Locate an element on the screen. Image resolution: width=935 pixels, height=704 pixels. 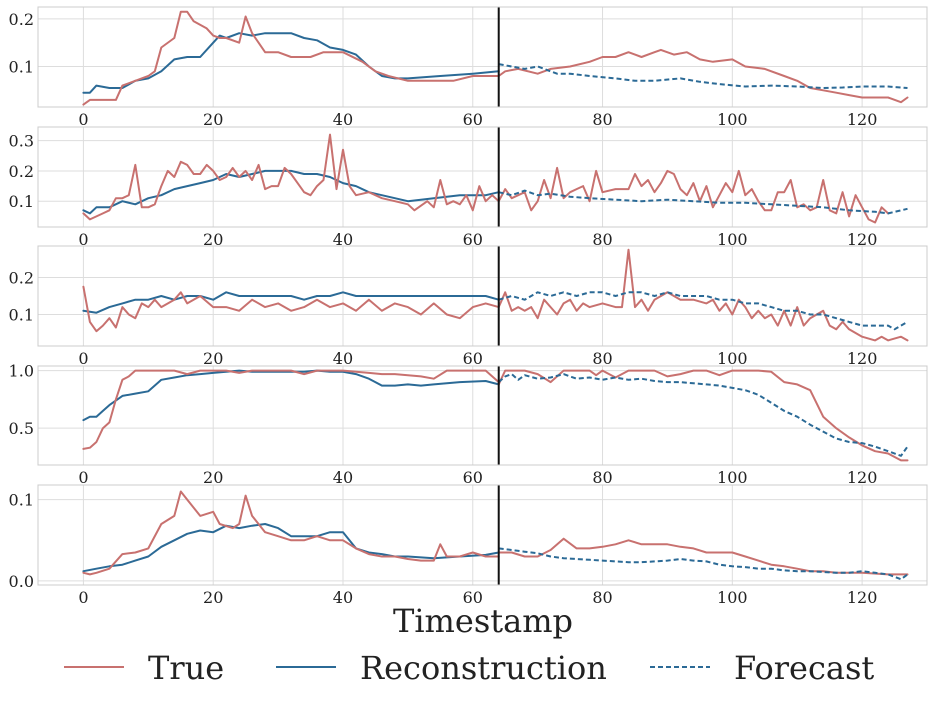
panel-2-x-tick-label: 120 is located at coordinates (862, 239).